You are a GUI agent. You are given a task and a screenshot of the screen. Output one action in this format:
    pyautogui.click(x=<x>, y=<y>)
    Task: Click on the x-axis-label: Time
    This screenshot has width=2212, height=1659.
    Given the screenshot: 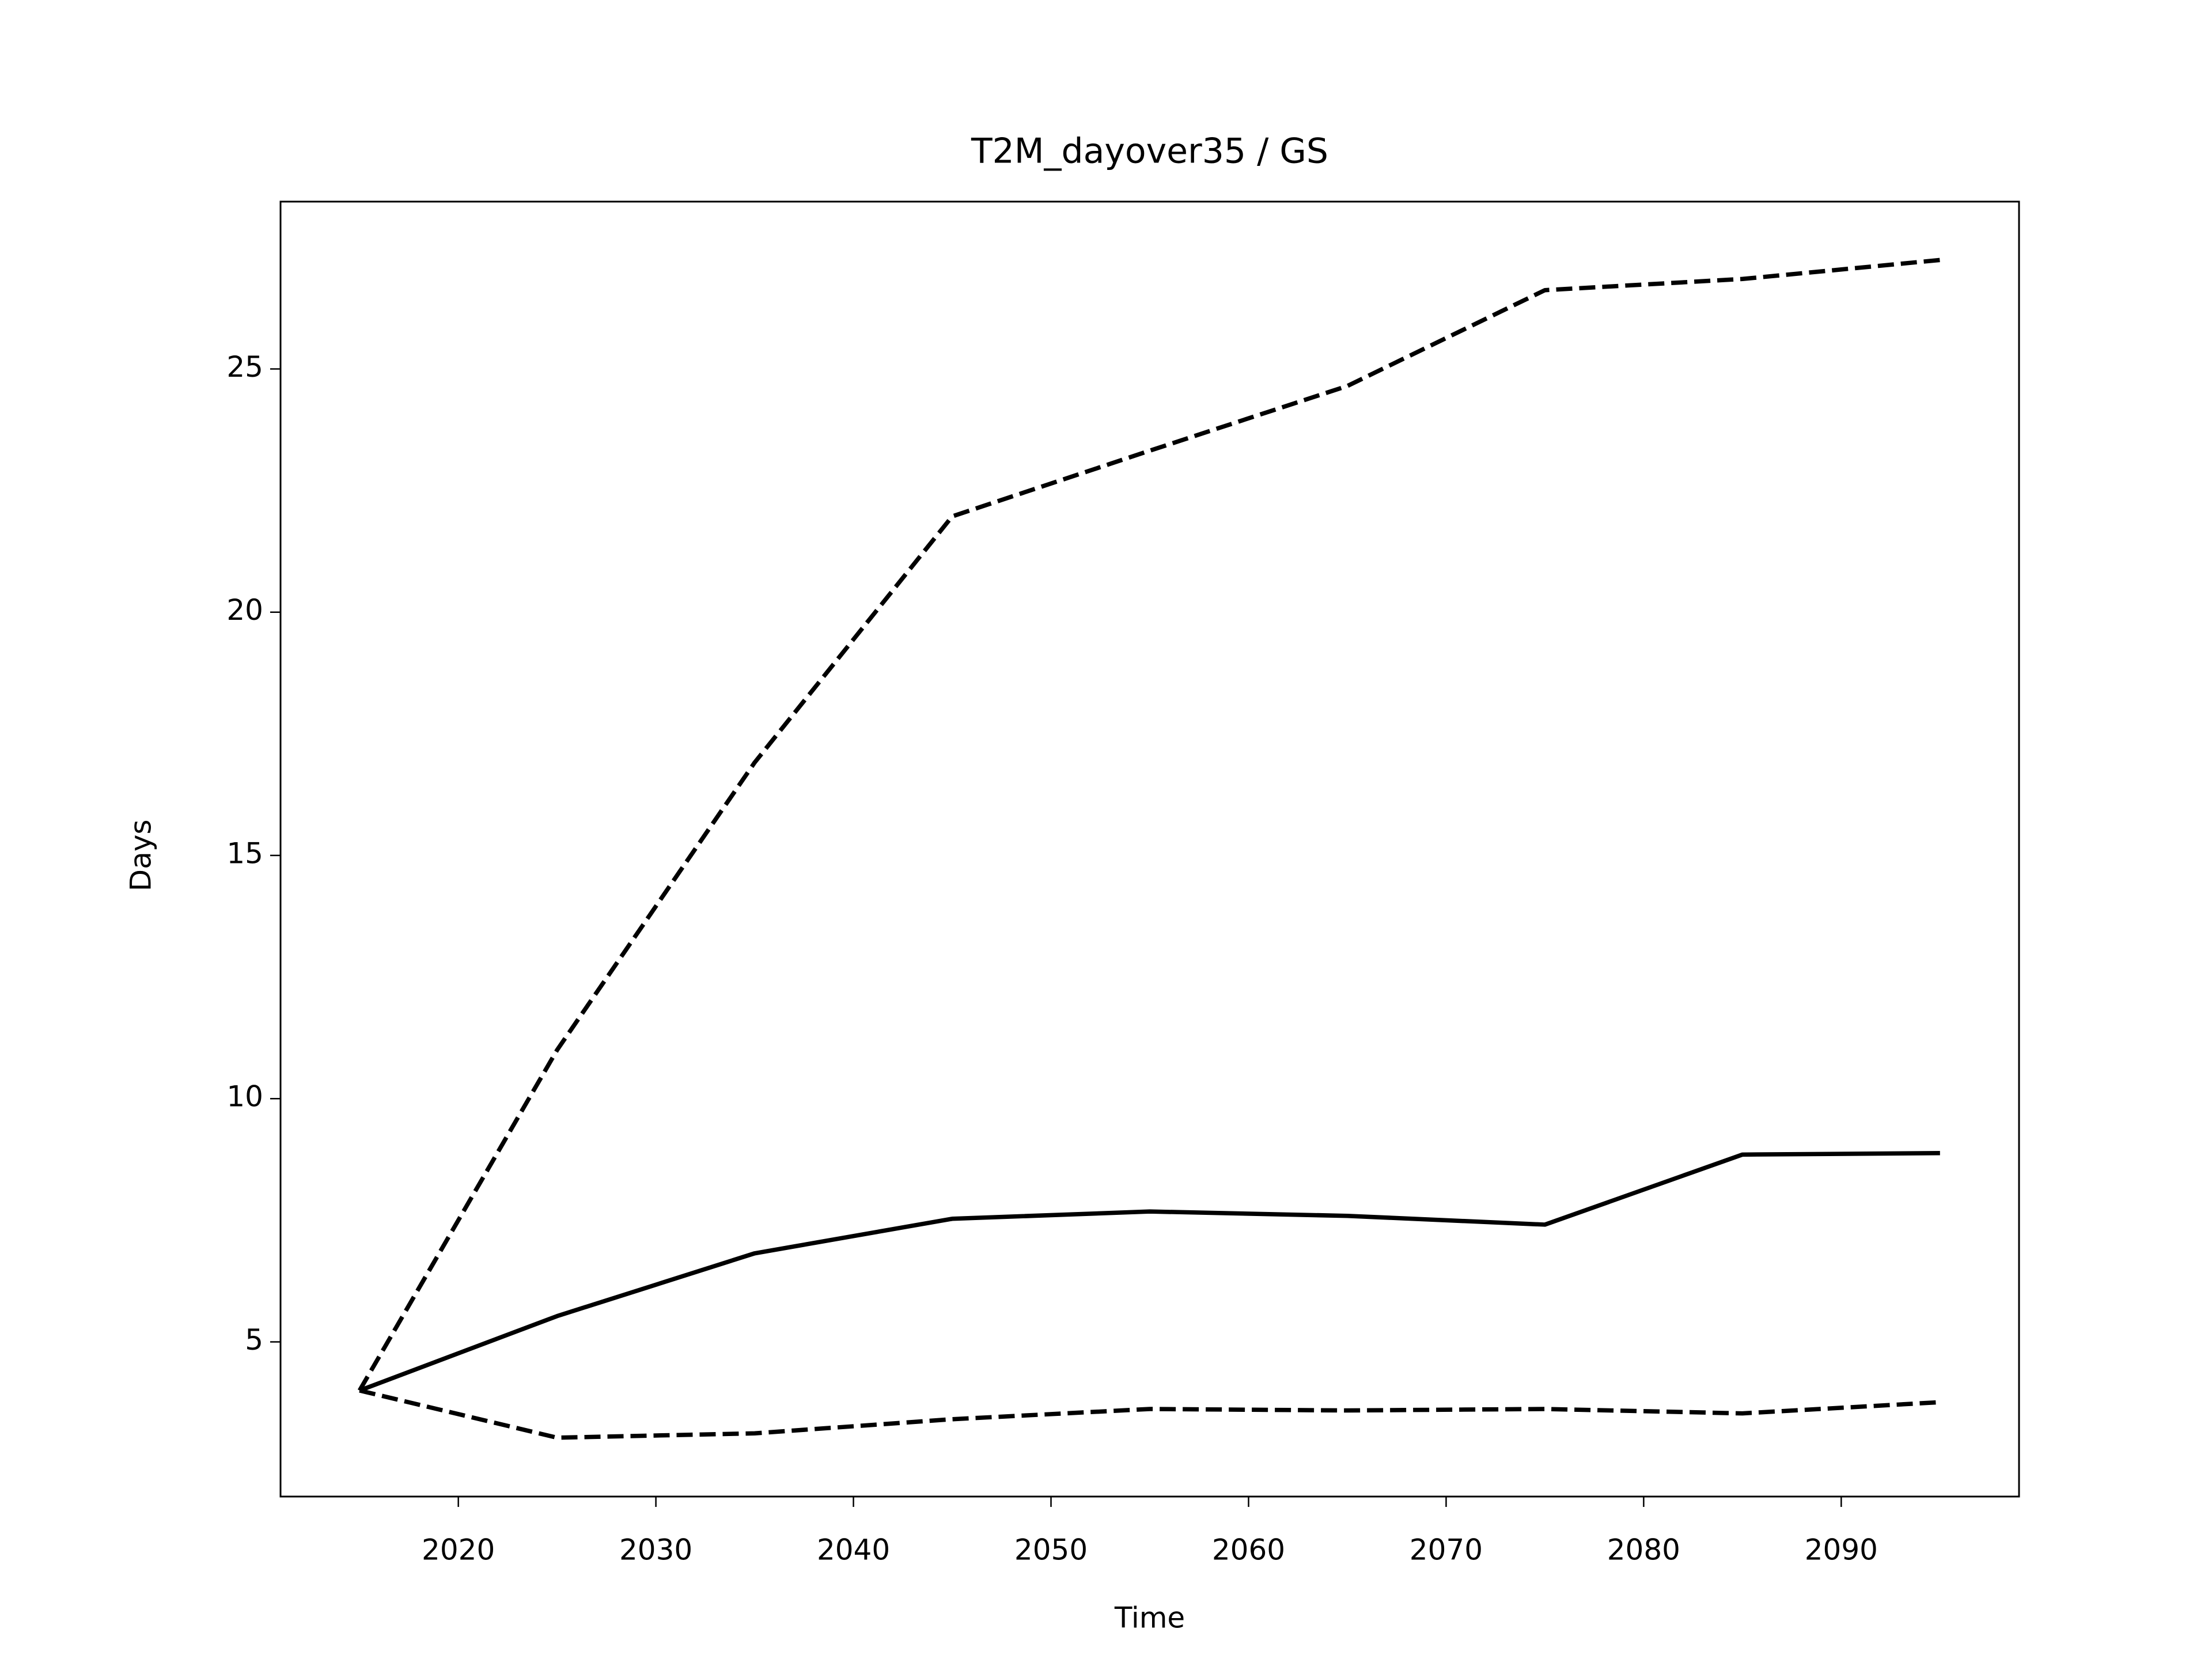 What is the action you would take?
    pyautogui.click(x=1149, y=1618)
    